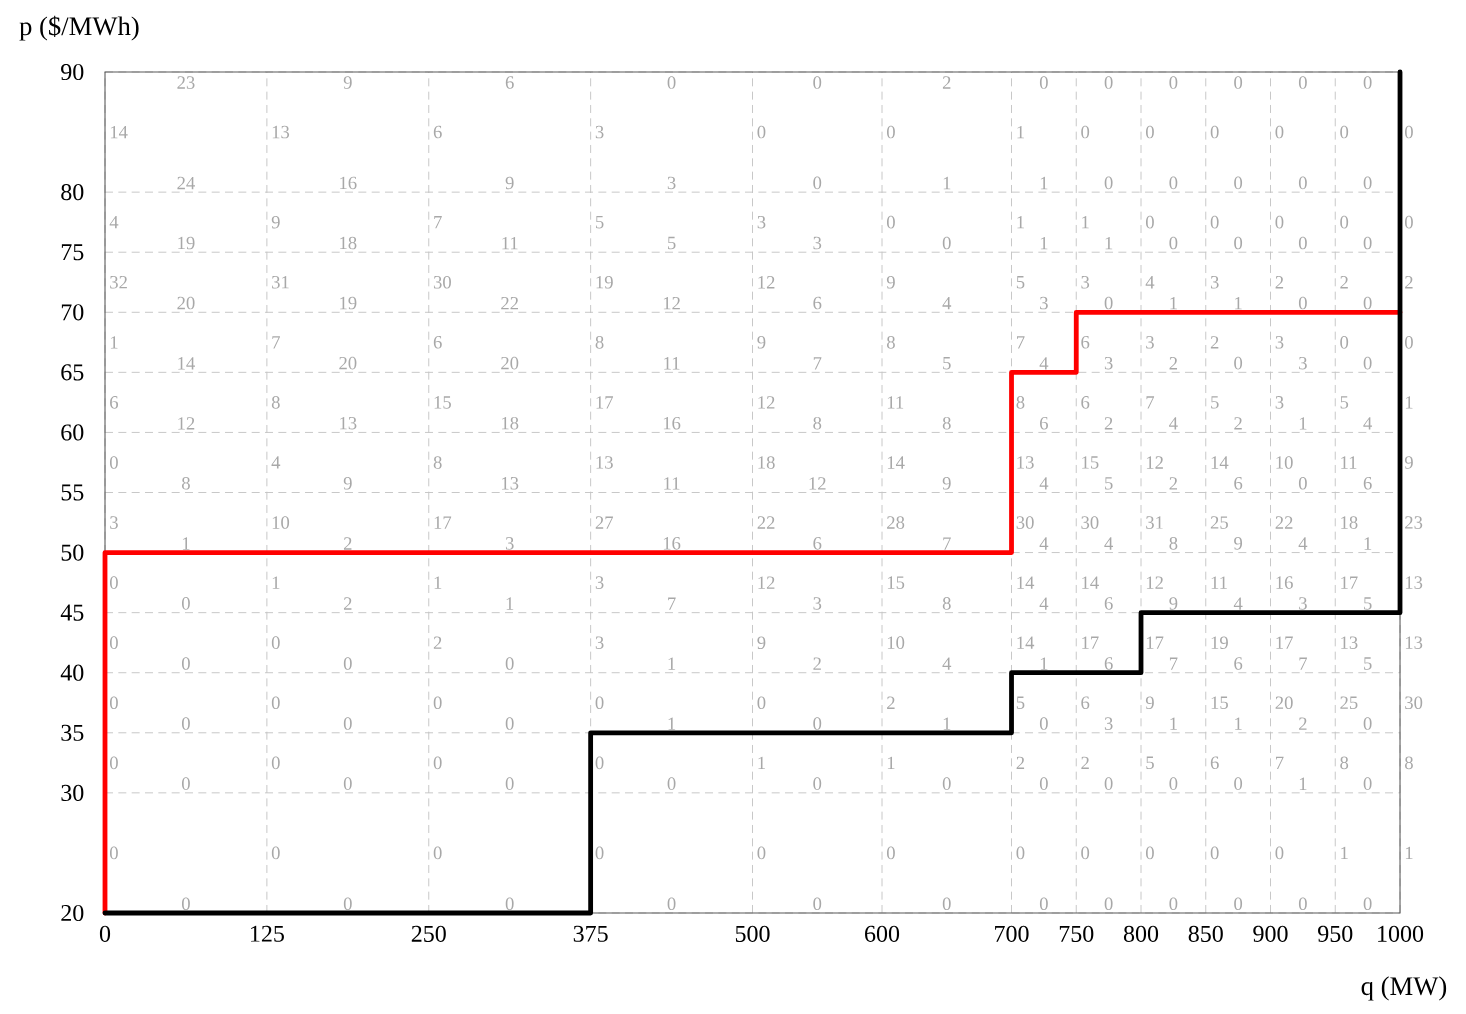 The image size is (1466, 1014). What do you see at coordinates (1414, 703) in the screenshot?
I see `text: 30` at bounding box center [1414, 703].